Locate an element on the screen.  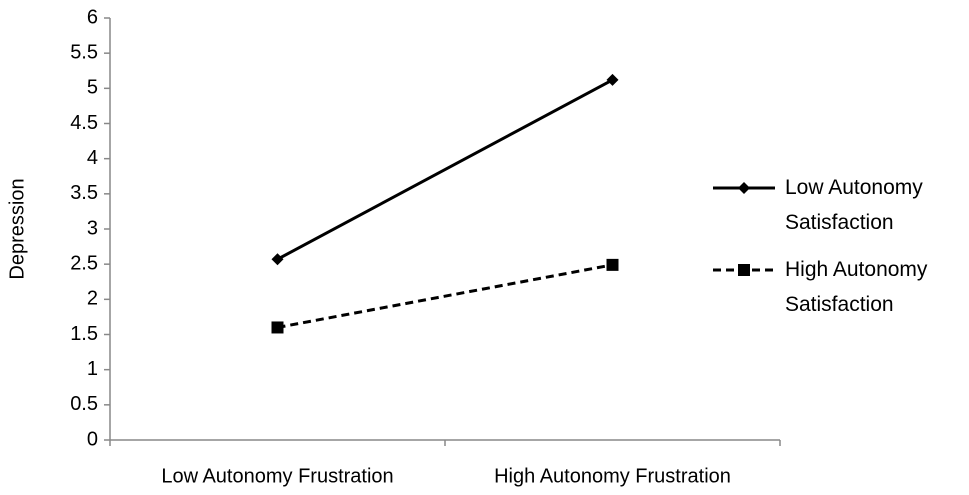
y-tick-label: 5.5 is located at coordinates (84, 52).